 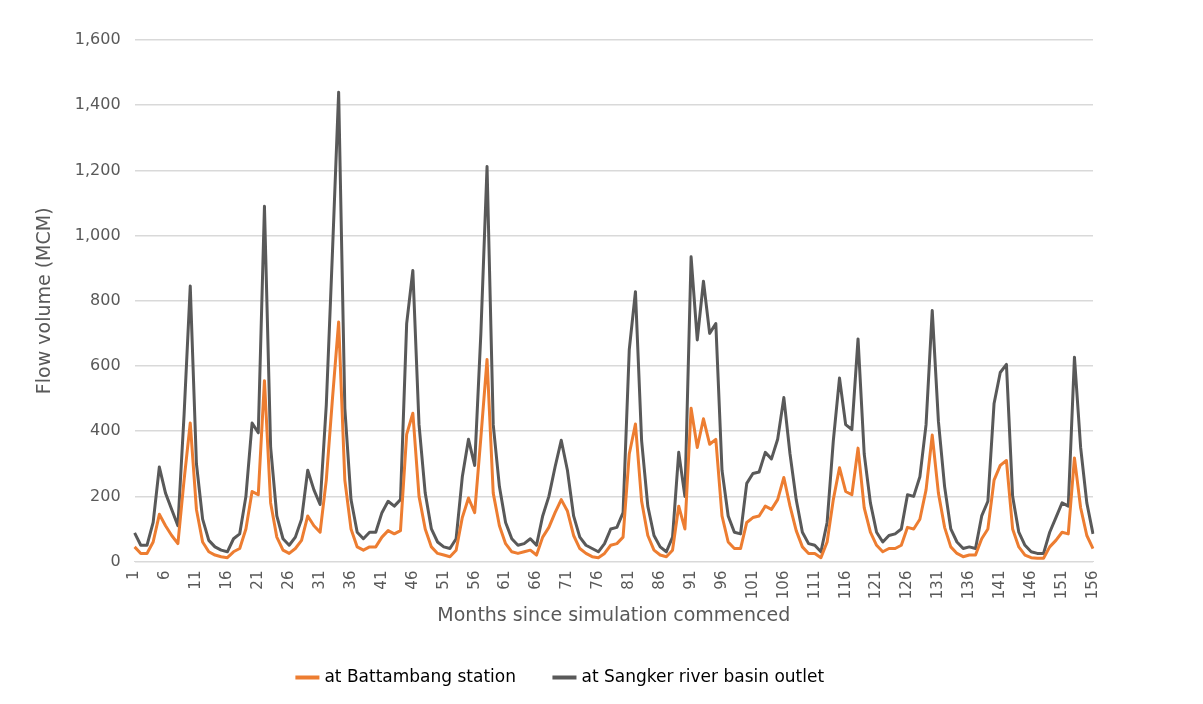 What do you see at coordinates (420, 675) in the screenshot?
I see `legend-label: at Battambang station` at bounding box center [420, 675].